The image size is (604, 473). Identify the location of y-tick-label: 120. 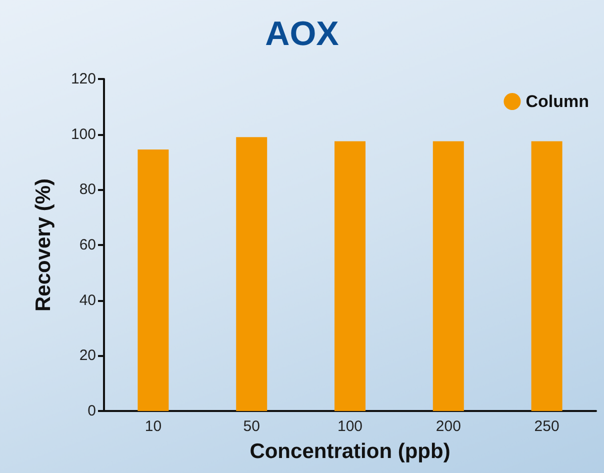
(83, 79).